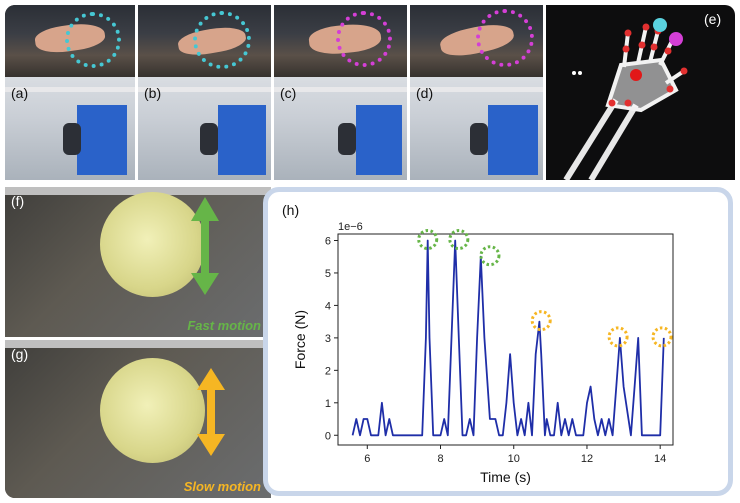 This screenshot has height=503, width=740. Describe the element at coordinates (20, 354) in the screenshot. I see `panel-label-g: (g)` at that location.